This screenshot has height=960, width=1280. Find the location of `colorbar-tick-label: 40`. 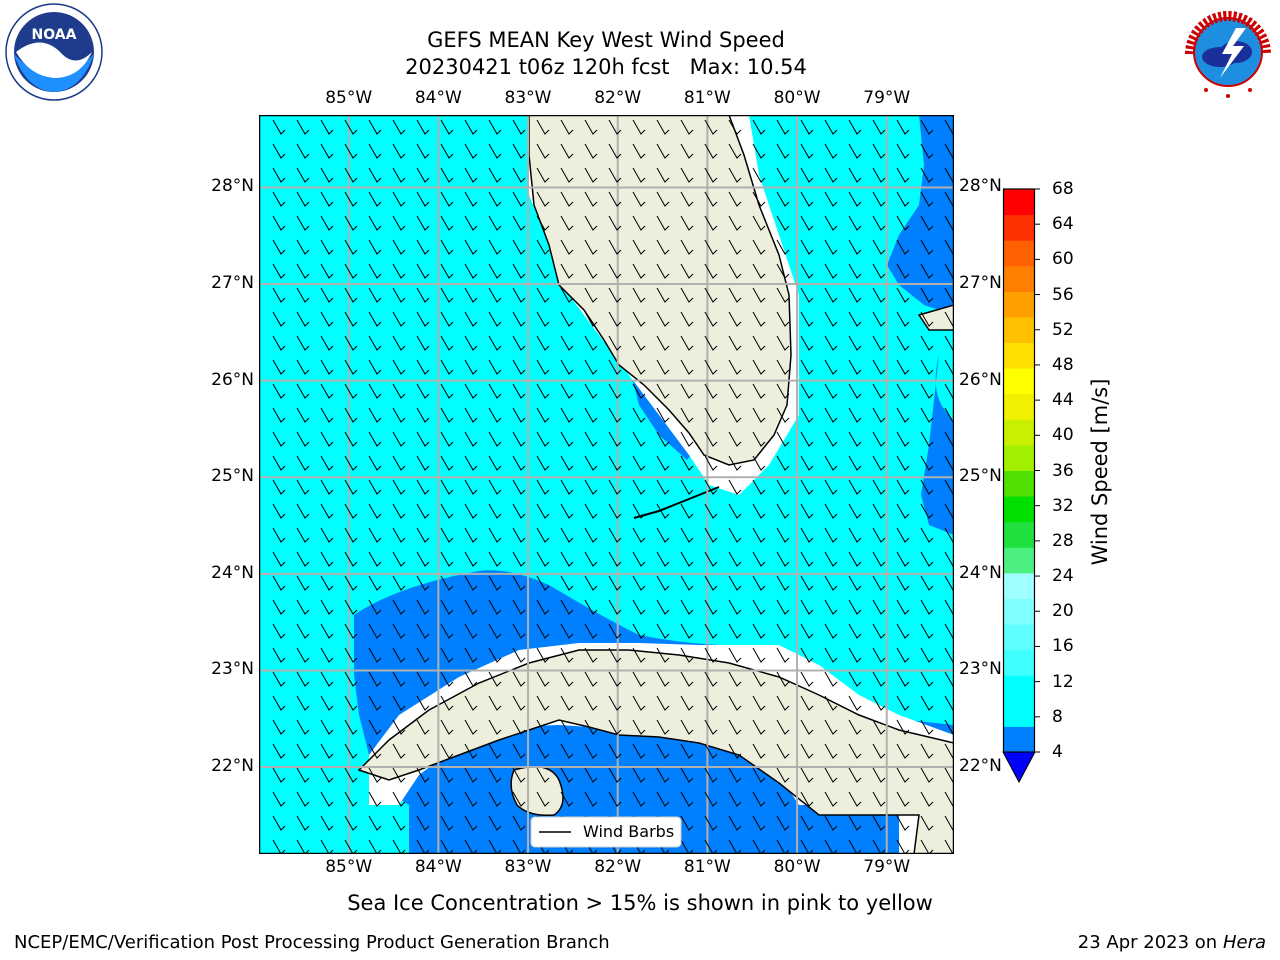

colorbar-tick-label: 40 is located at coordinates (1063, 435).